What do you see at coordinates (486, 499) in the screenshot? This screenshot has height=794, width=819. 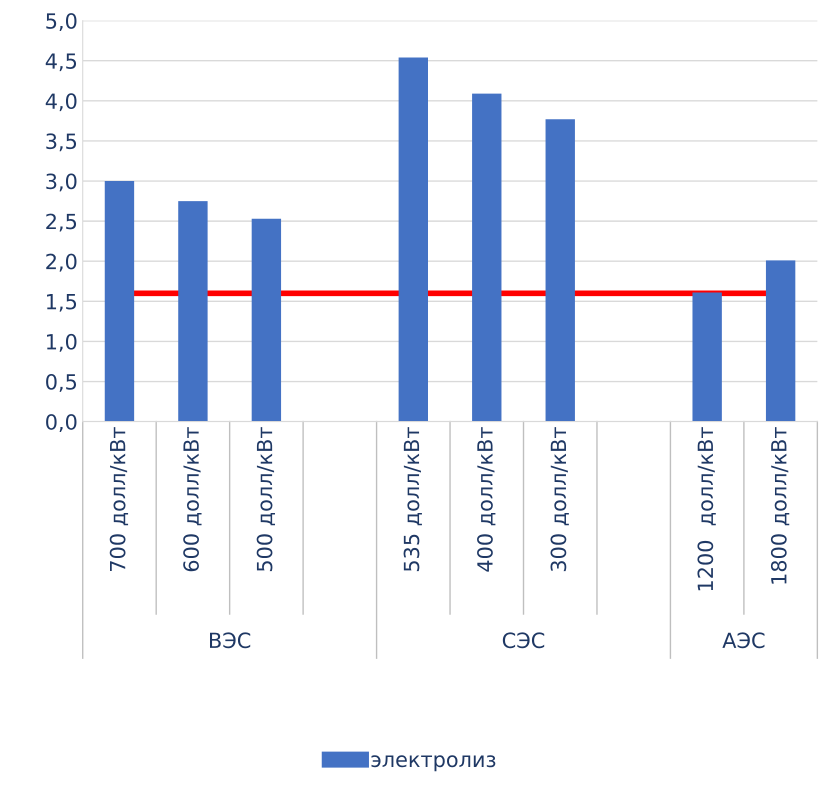 I see `x-tick-label: 400 долл/кВт` at bounding box center [486, 499].